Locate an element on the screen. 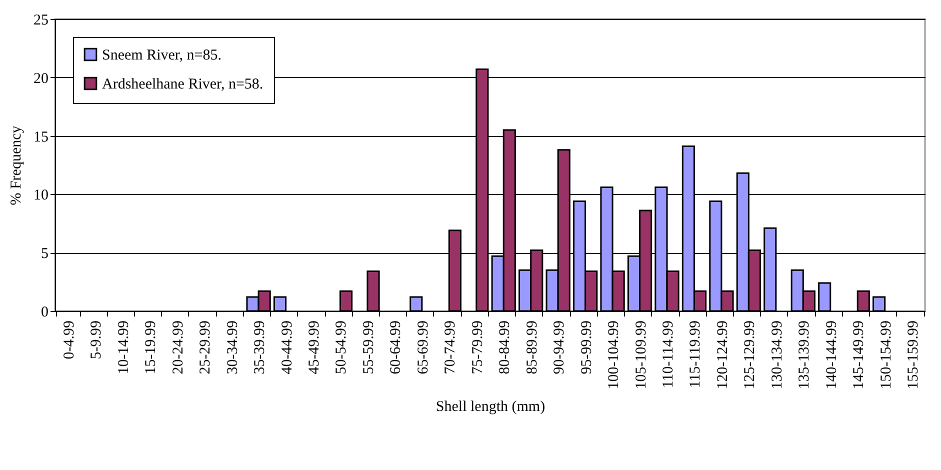 The width and height of the screenshot is (941, 470). x-tick-label: 50-54.99 is located at coordinates (342, 347).